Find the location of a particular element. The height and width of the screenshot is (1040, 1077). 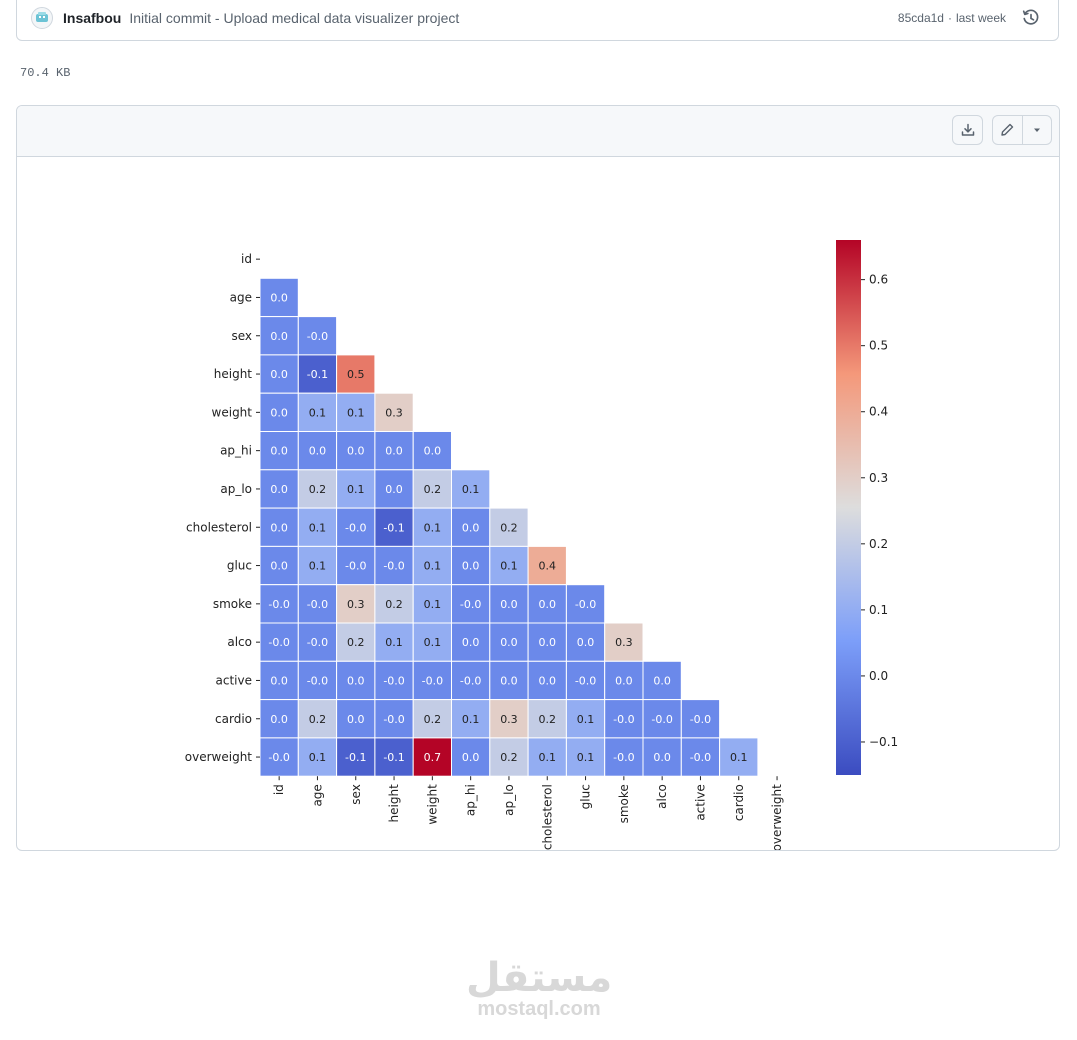

watermark-latin: mostaql.com is located at coordinates (539, 1009).